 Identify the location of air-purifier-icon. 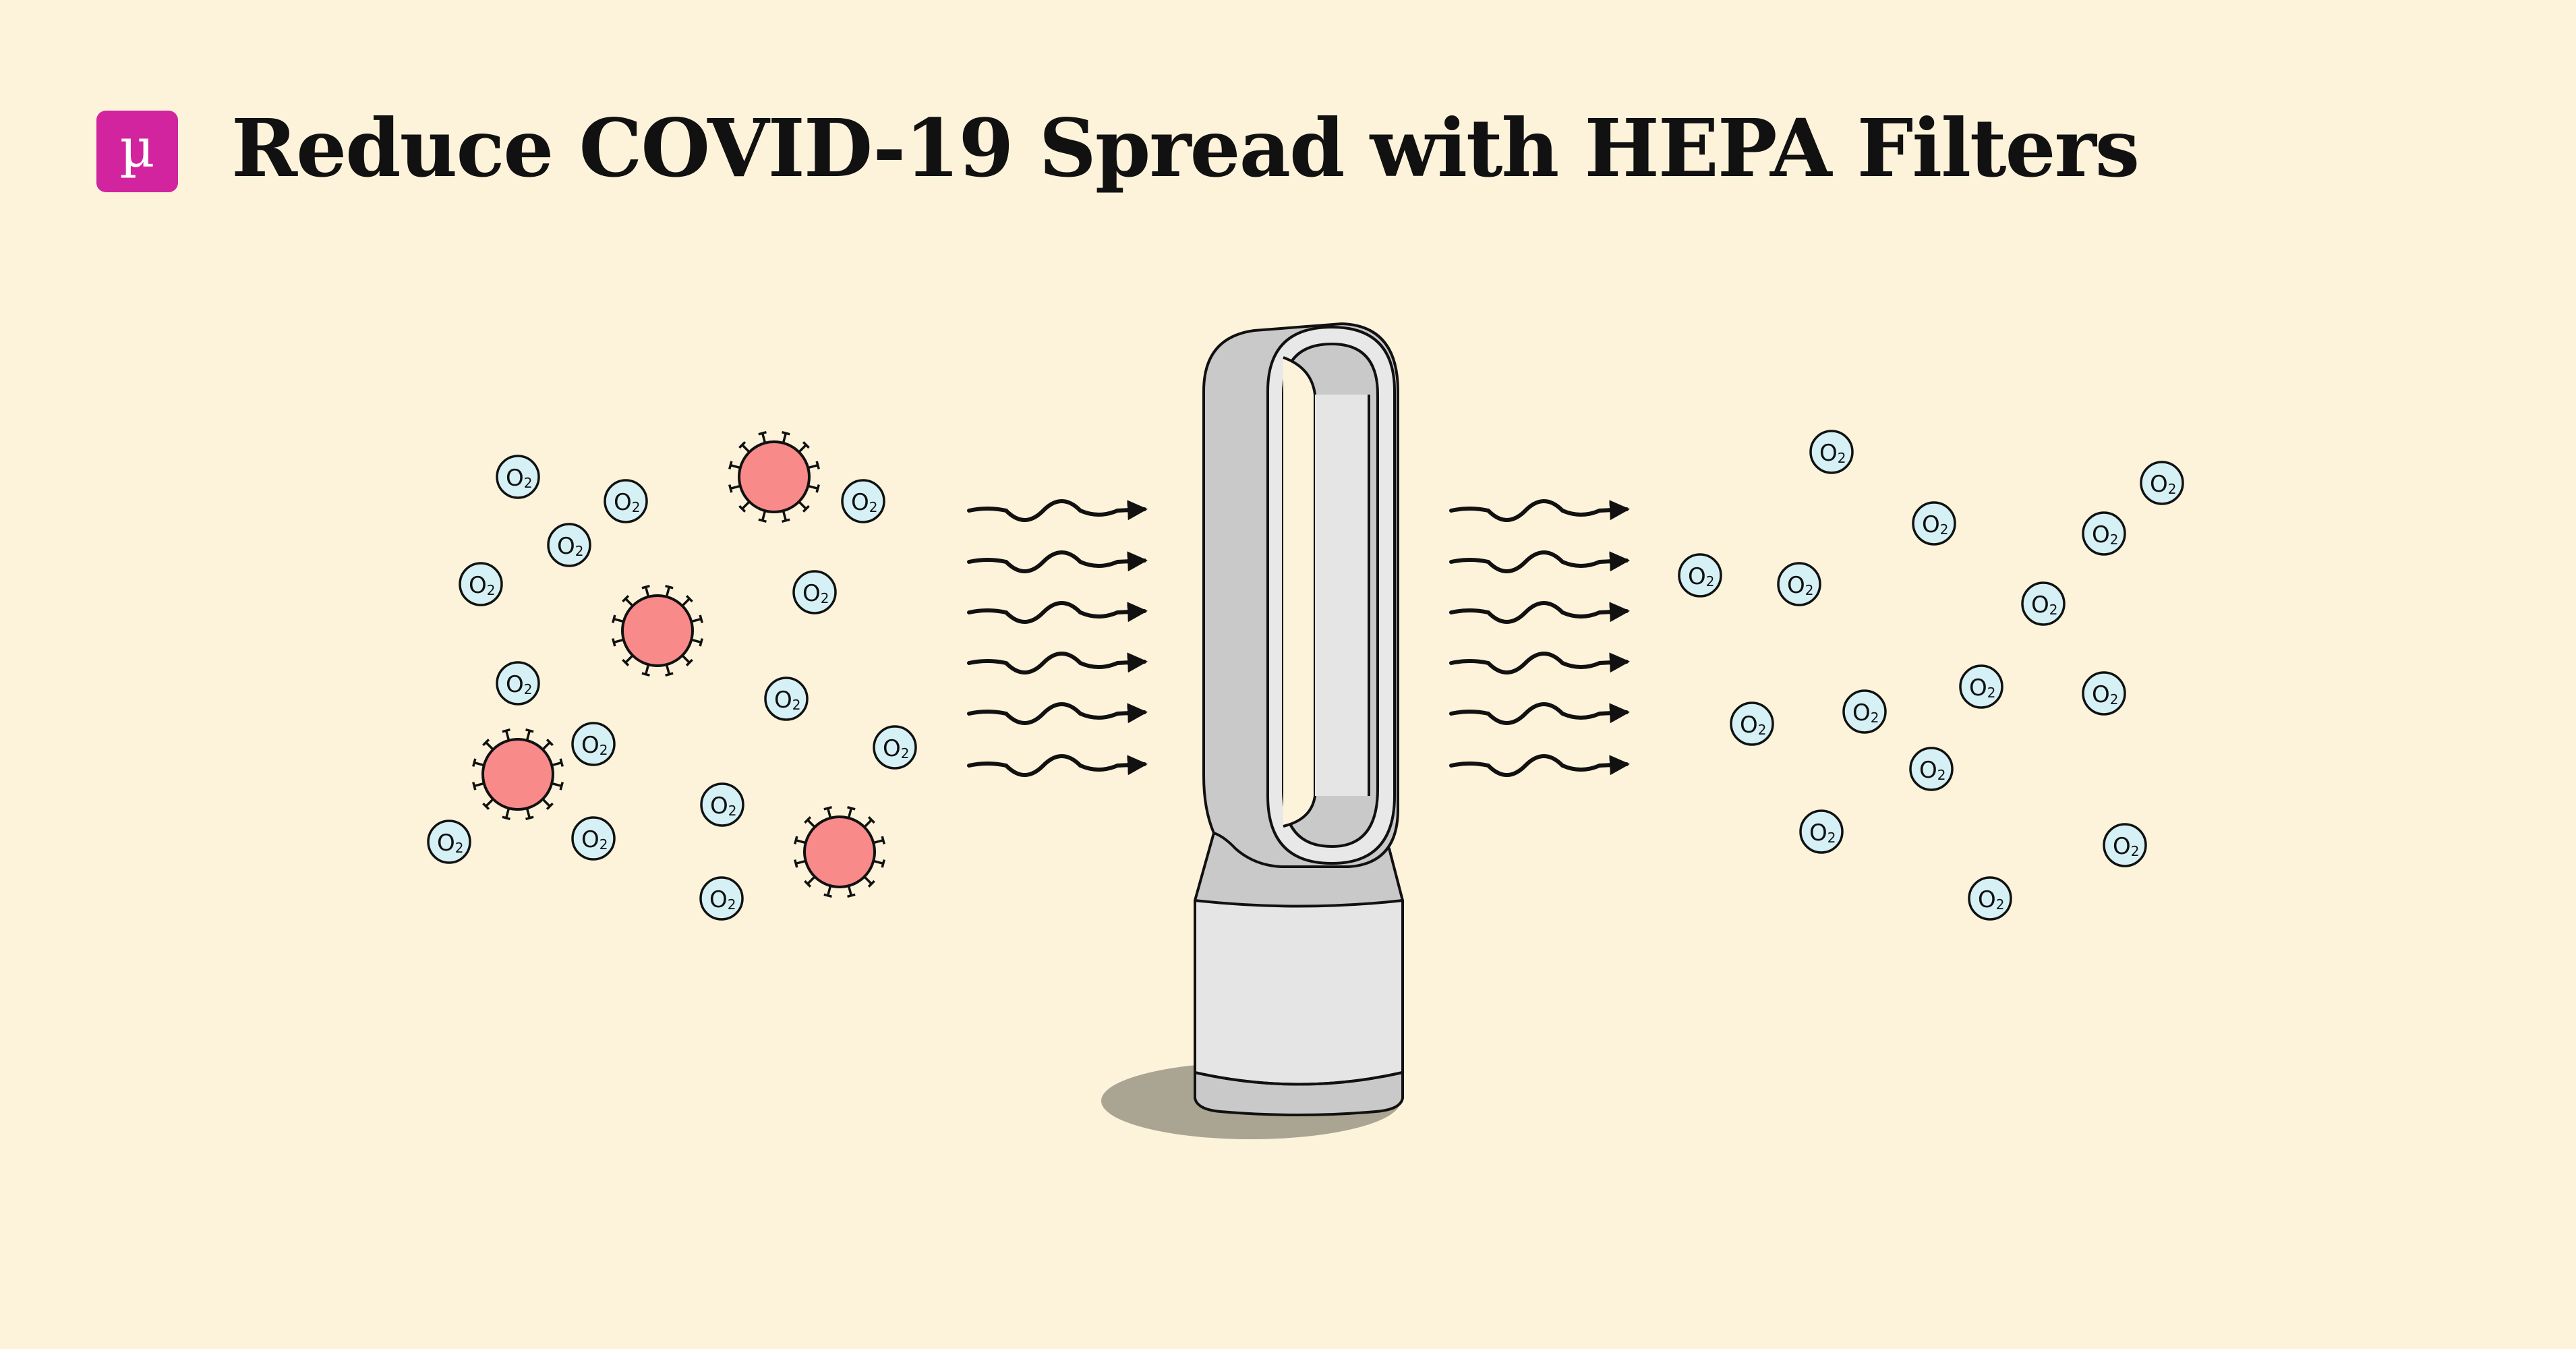
(1253, 730).